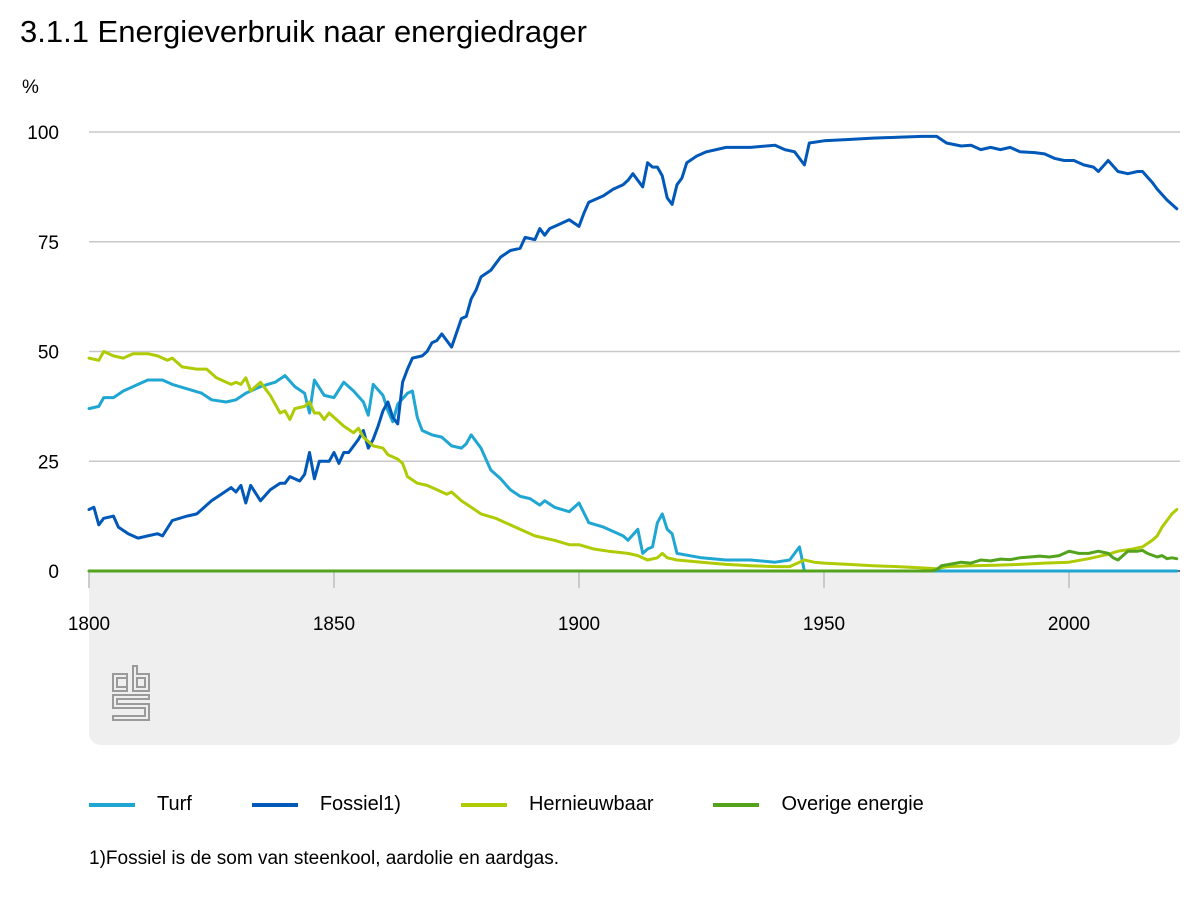 This screenshot has height=900, width=1200. What do you see at coordinates (112, 804) in the screenshot?
I see `legend-swatch-turf` at bounding box center [112, 804].